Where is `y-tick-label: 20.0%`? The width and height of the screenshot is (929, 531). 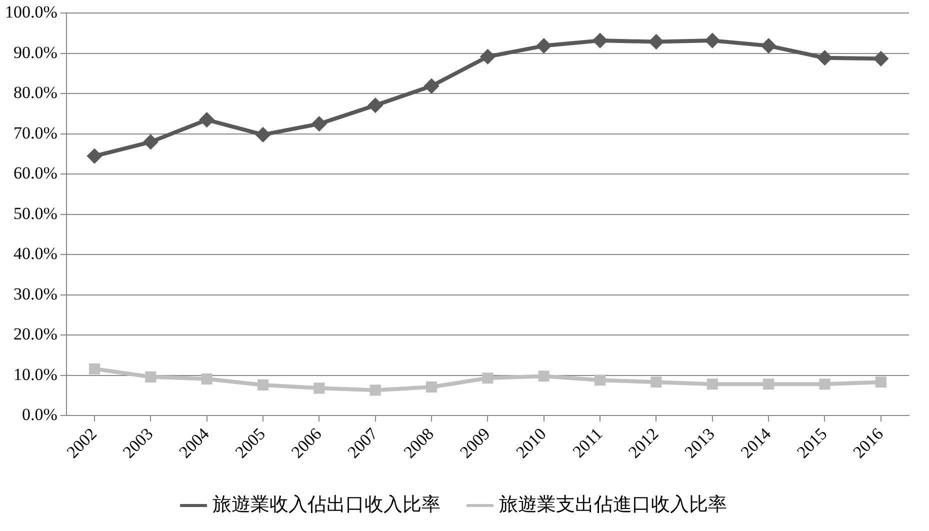 y-tick-label: 20.0% is located at coordinates (35, 334).